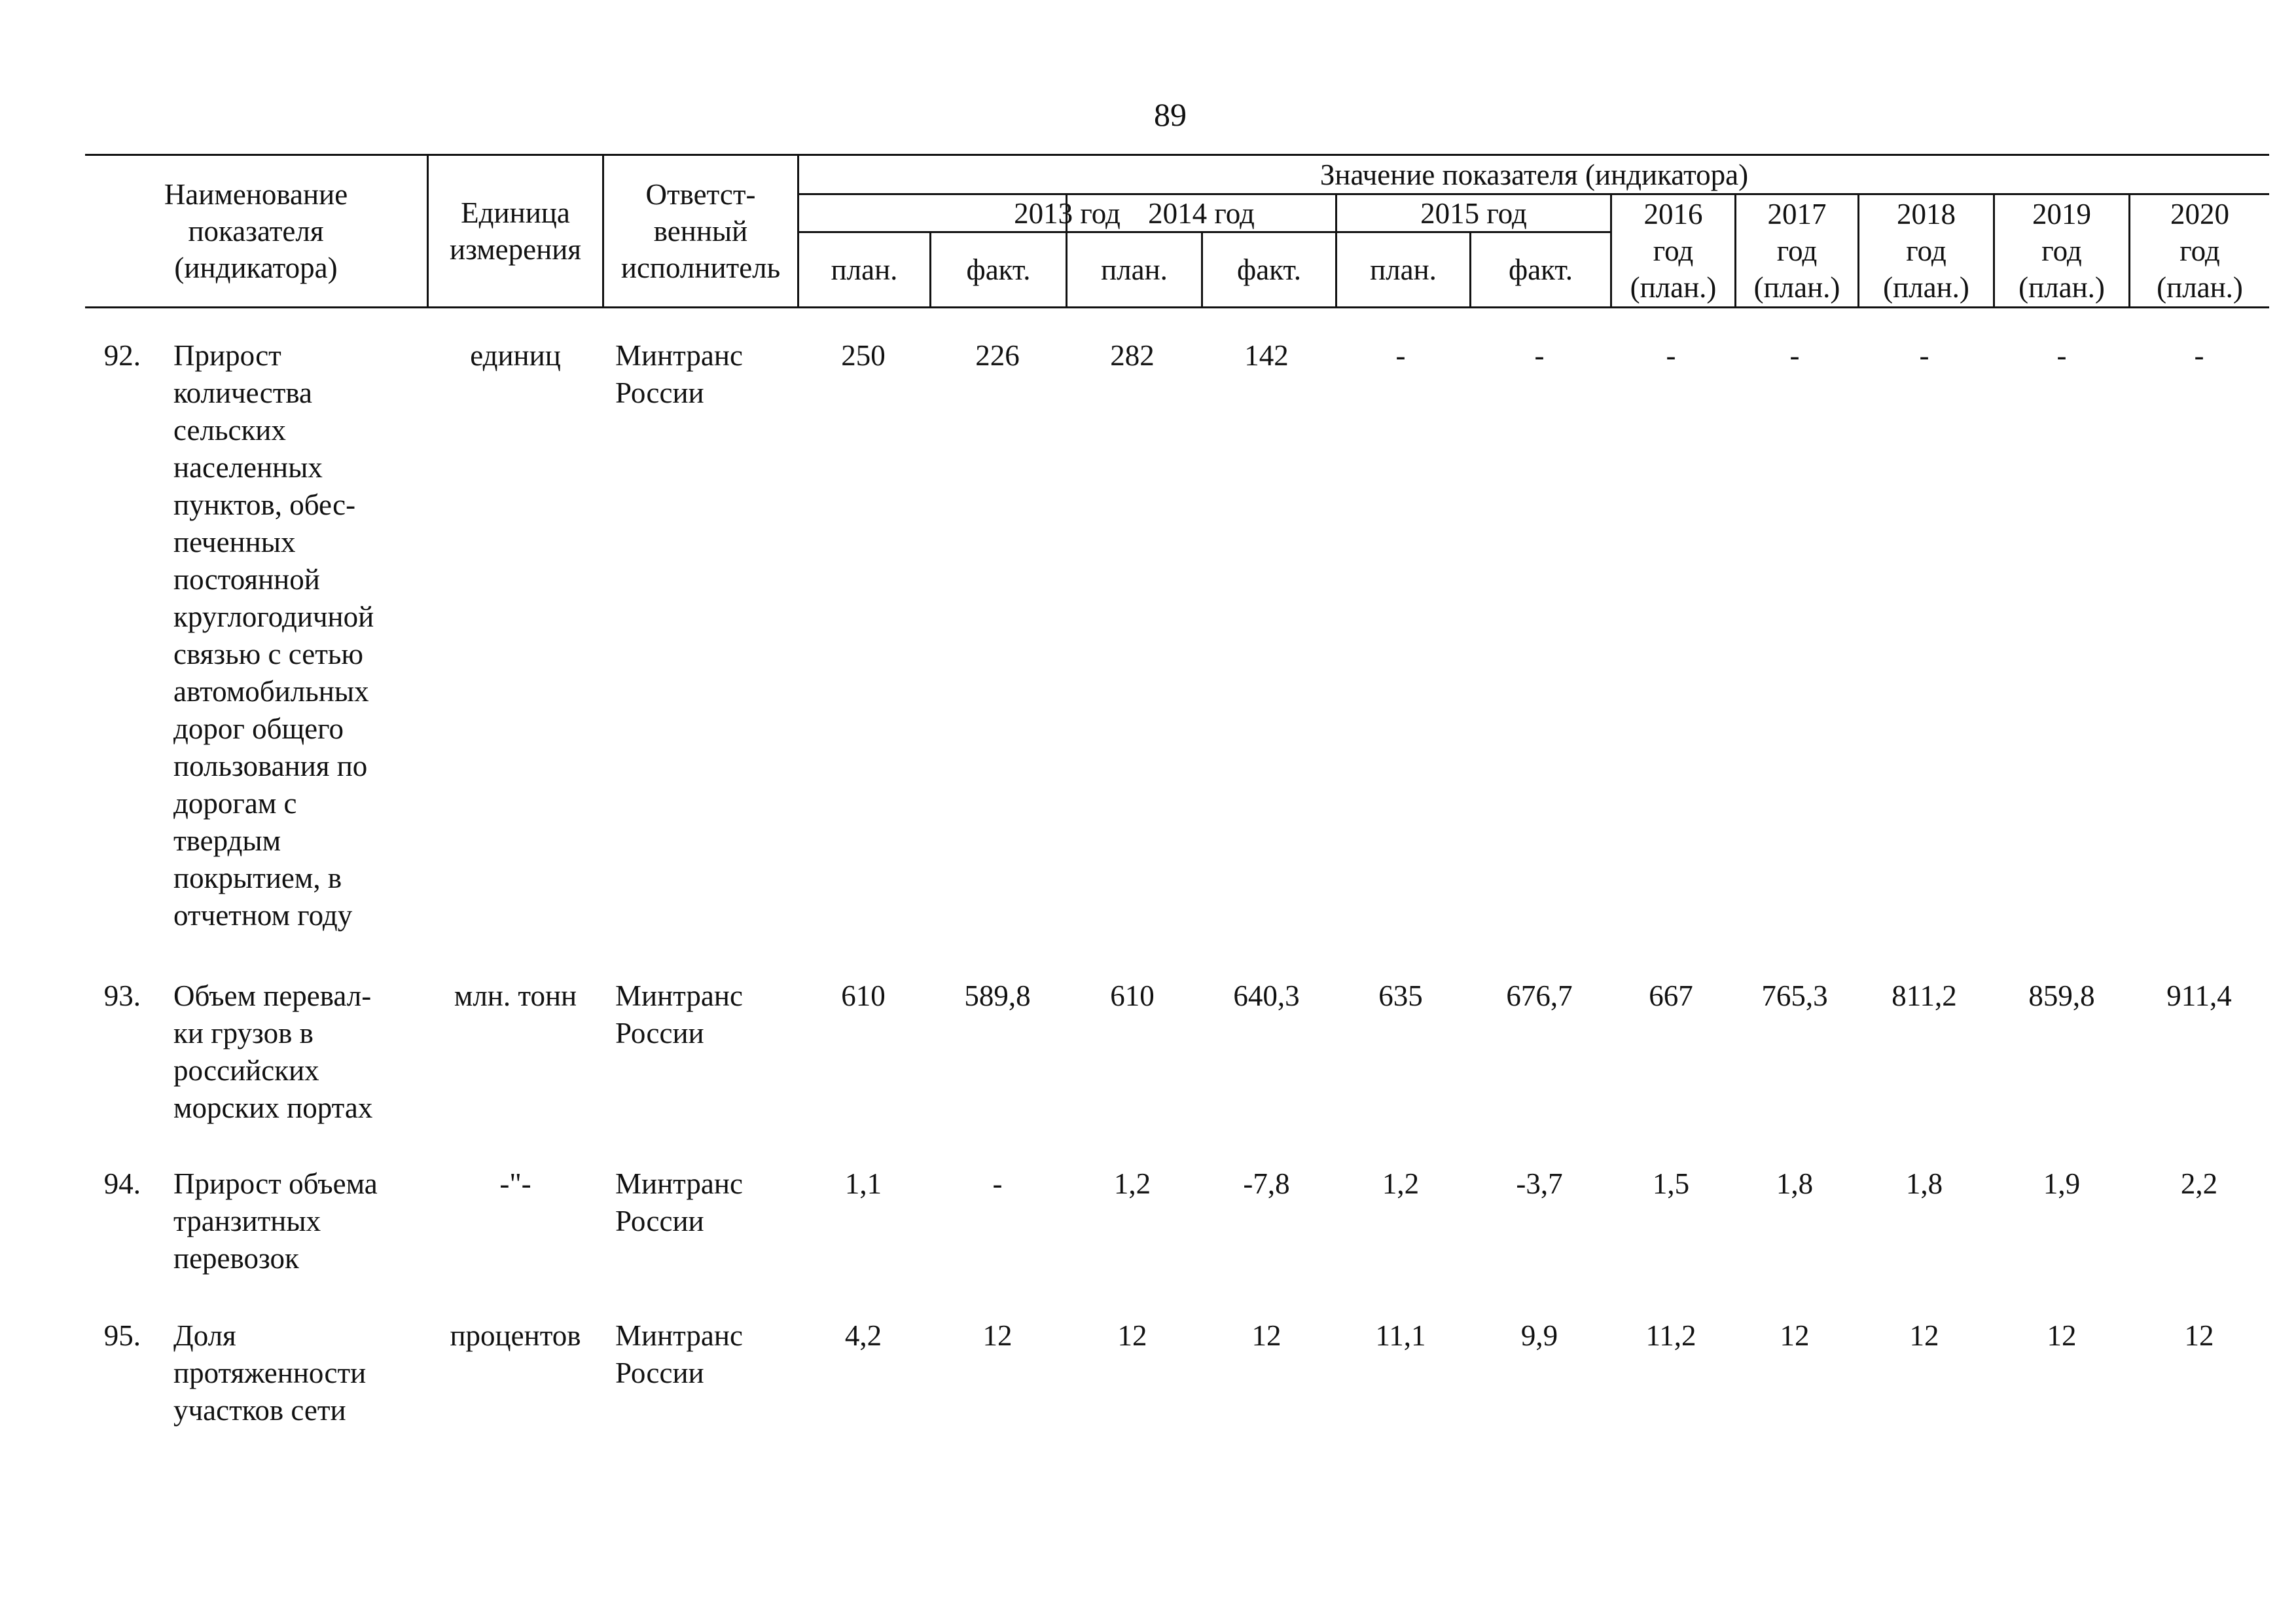 This screenshot has width=2296, height=1623. What do you see at coordinates (1204, 232) in the screenshot?
I see `plan-fact-row-rule` at bounding box center [1204, 232].